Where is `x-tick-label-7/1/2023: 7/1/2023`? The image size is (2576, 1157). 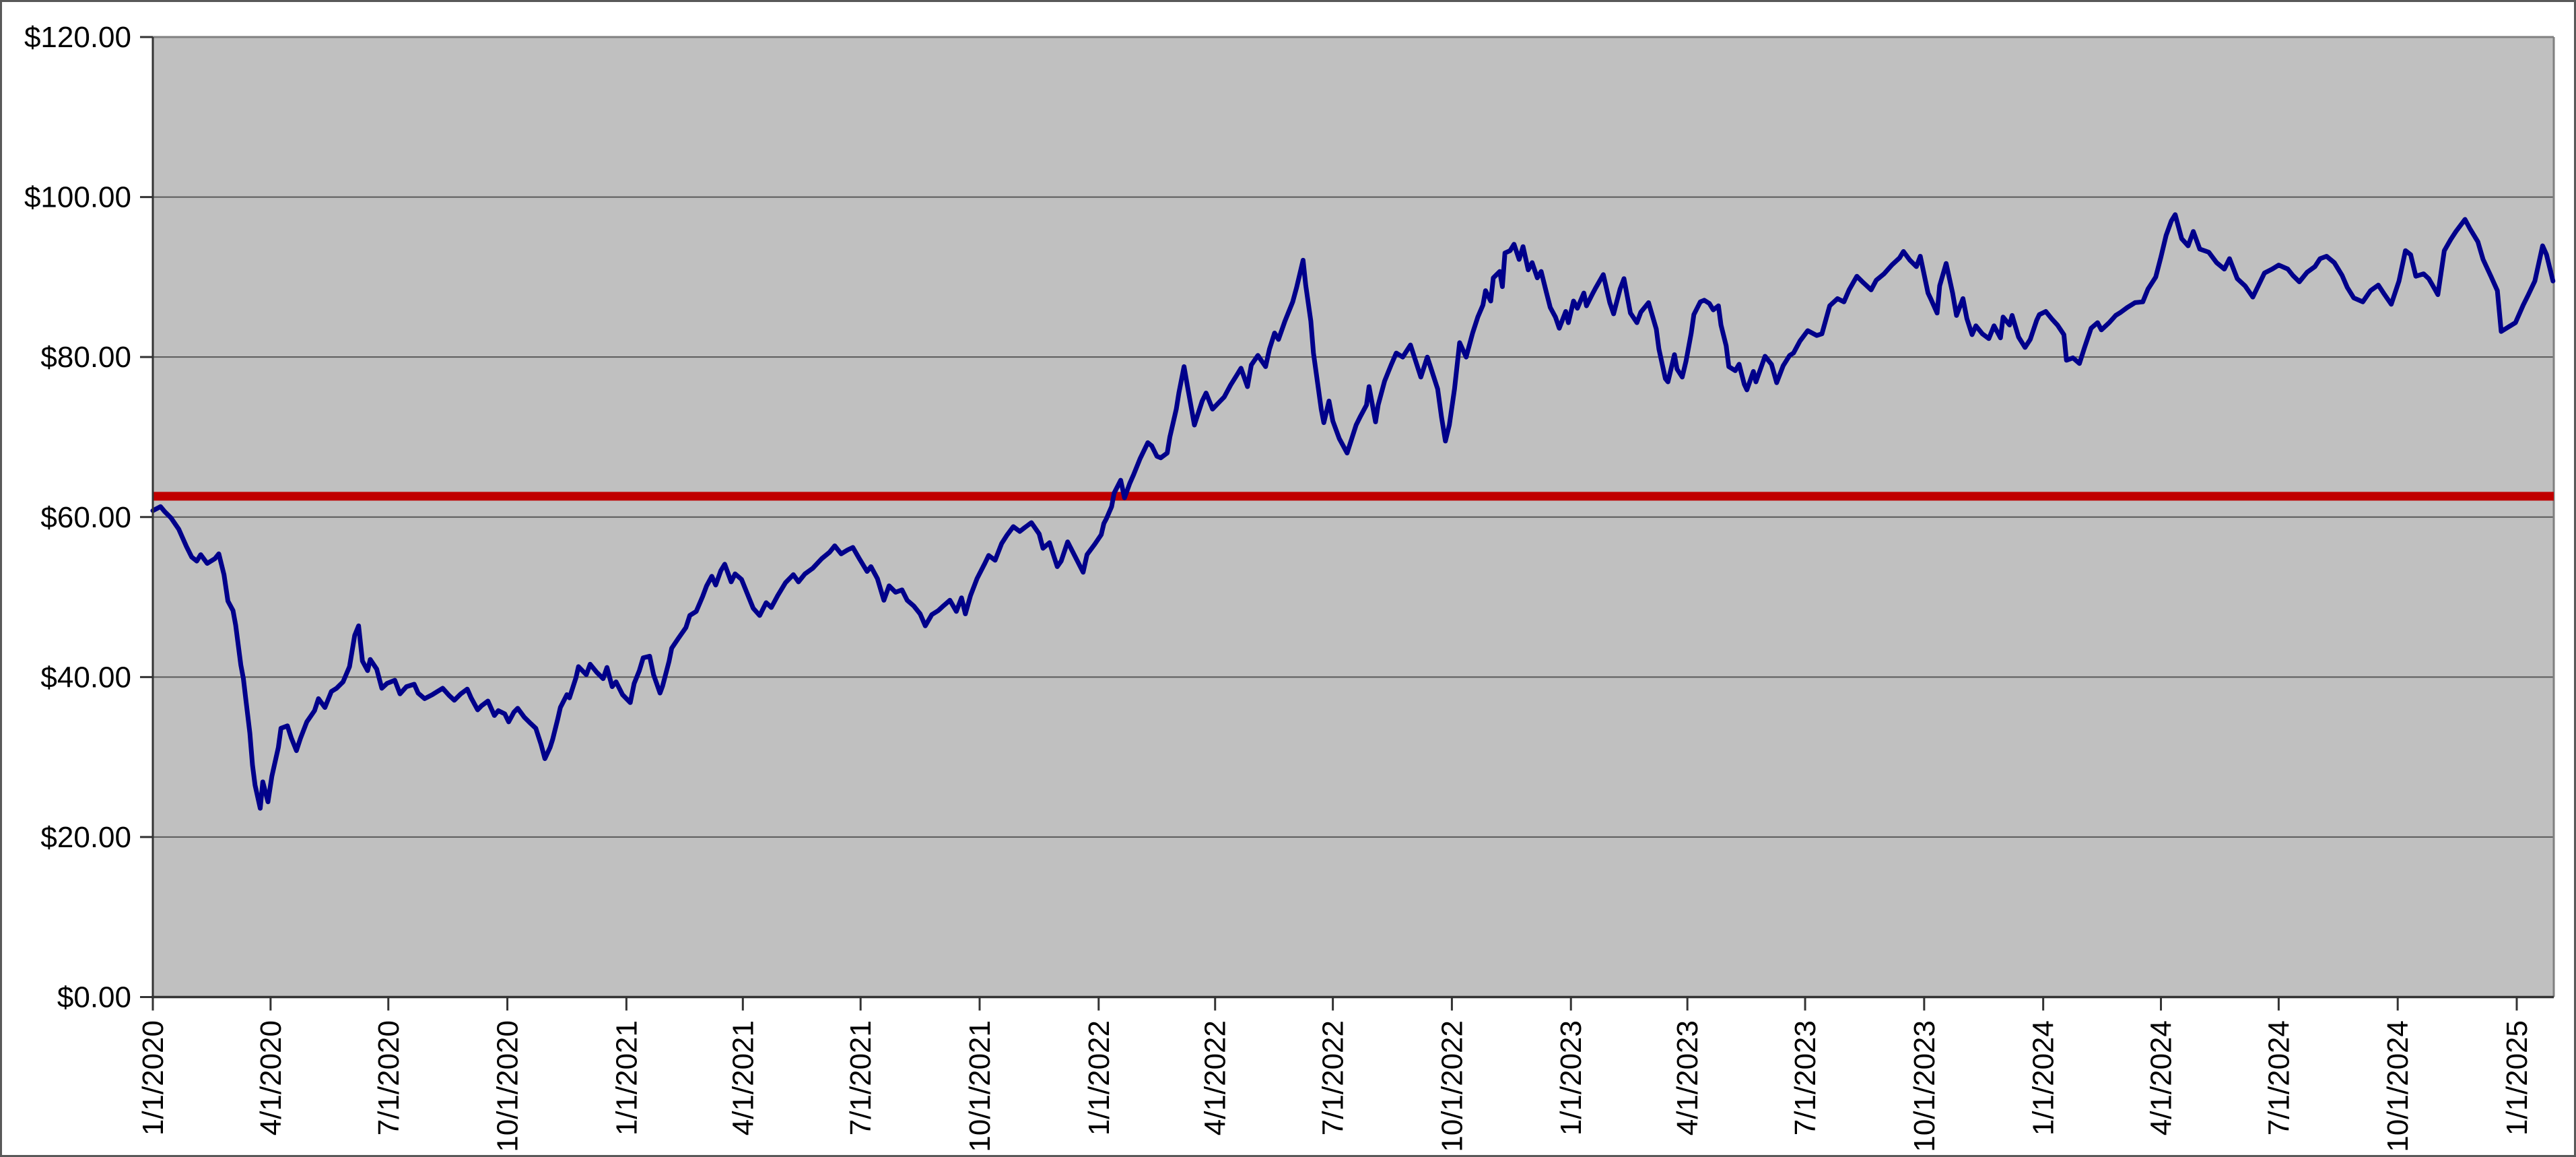 x-tick-label-7/1/2023: 7/1/2023 is located at coordinates (1806, 1077).